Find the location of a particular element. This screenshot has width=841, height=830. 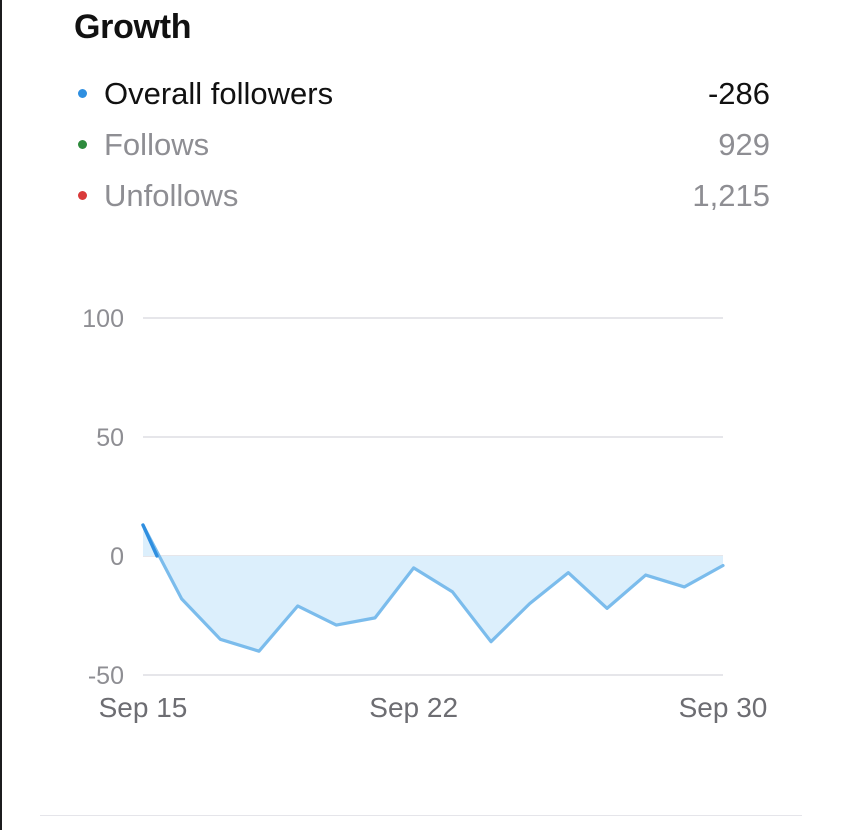

y-tick-label: 0 is located at coordinates (117, 557).